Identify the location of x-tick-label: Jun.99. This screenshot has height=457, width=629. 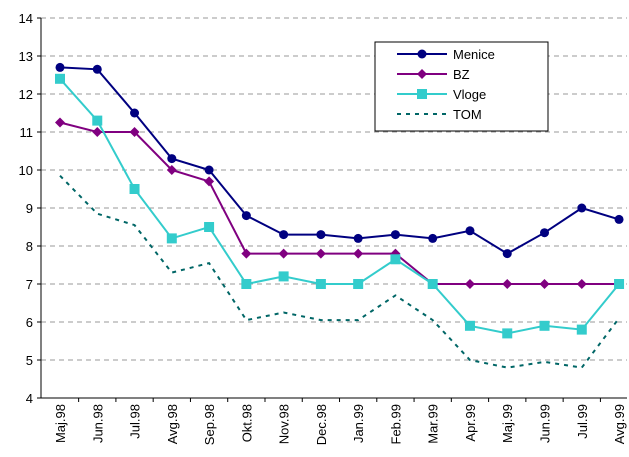
(545, 423).